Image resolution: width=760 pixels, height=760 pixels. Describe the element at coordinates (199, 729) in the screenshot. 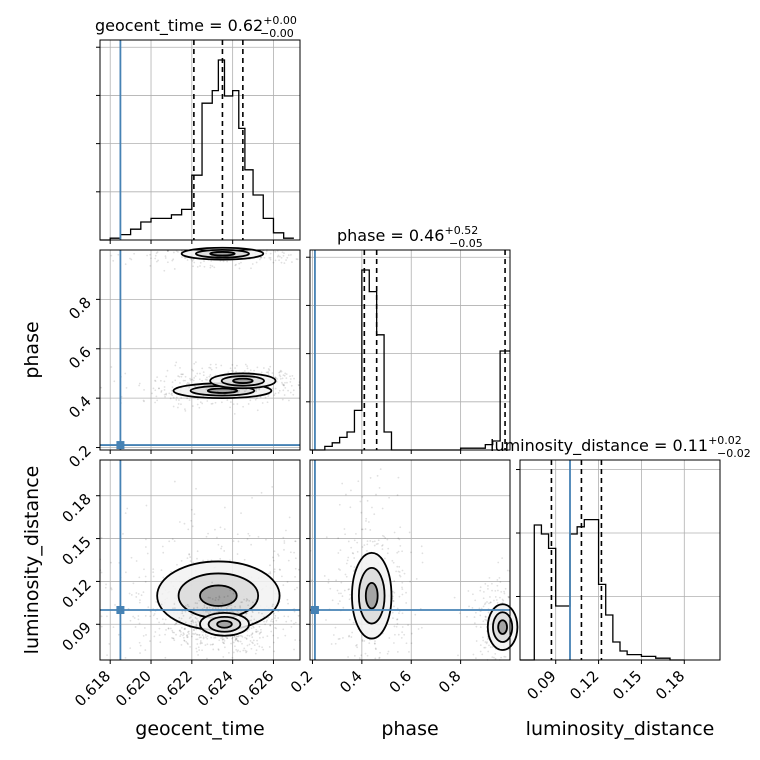

I see `xlabel-geocent-time: geocent_time` at that location.